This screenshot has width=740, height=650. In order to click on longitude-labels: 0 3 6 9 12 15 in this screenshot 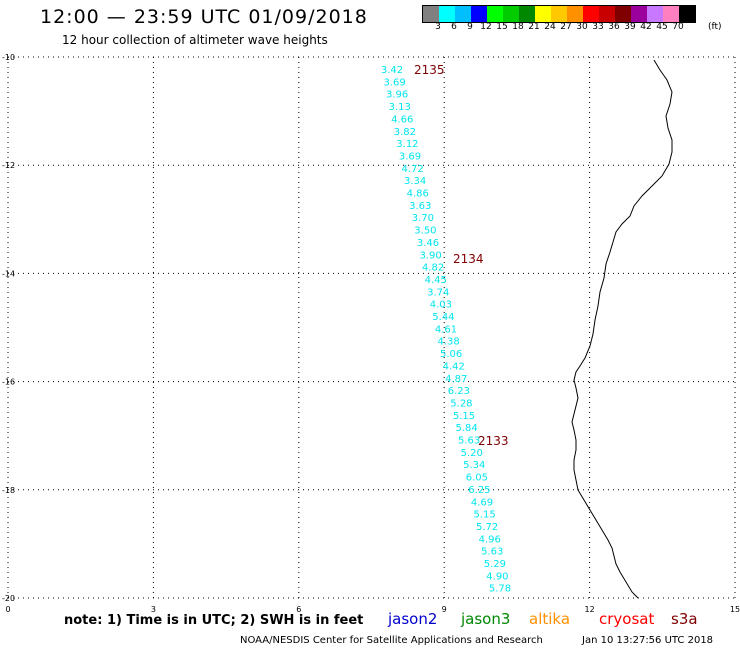, I will do `click(372, 609)`.